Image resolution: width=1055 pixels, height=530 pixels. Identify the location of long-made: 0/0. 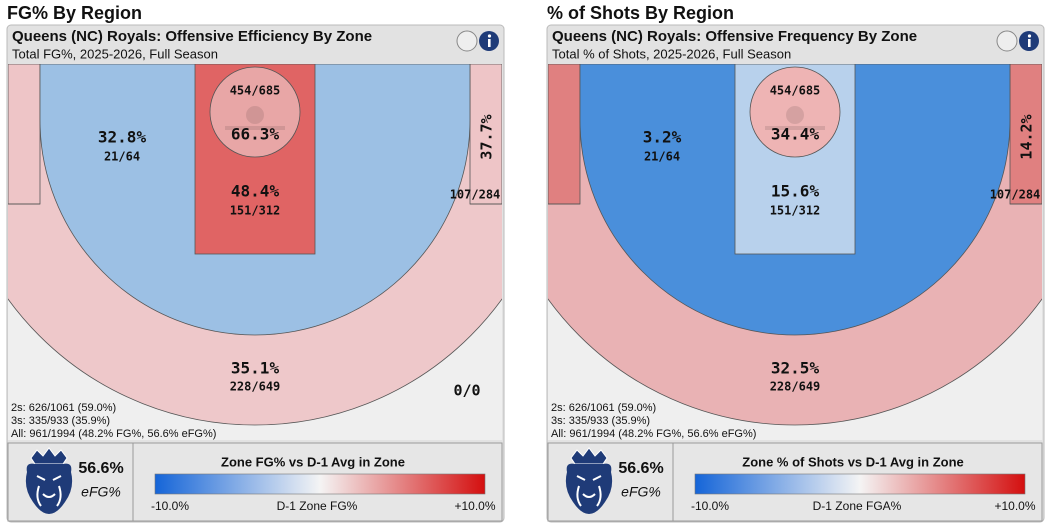
(466, 391).